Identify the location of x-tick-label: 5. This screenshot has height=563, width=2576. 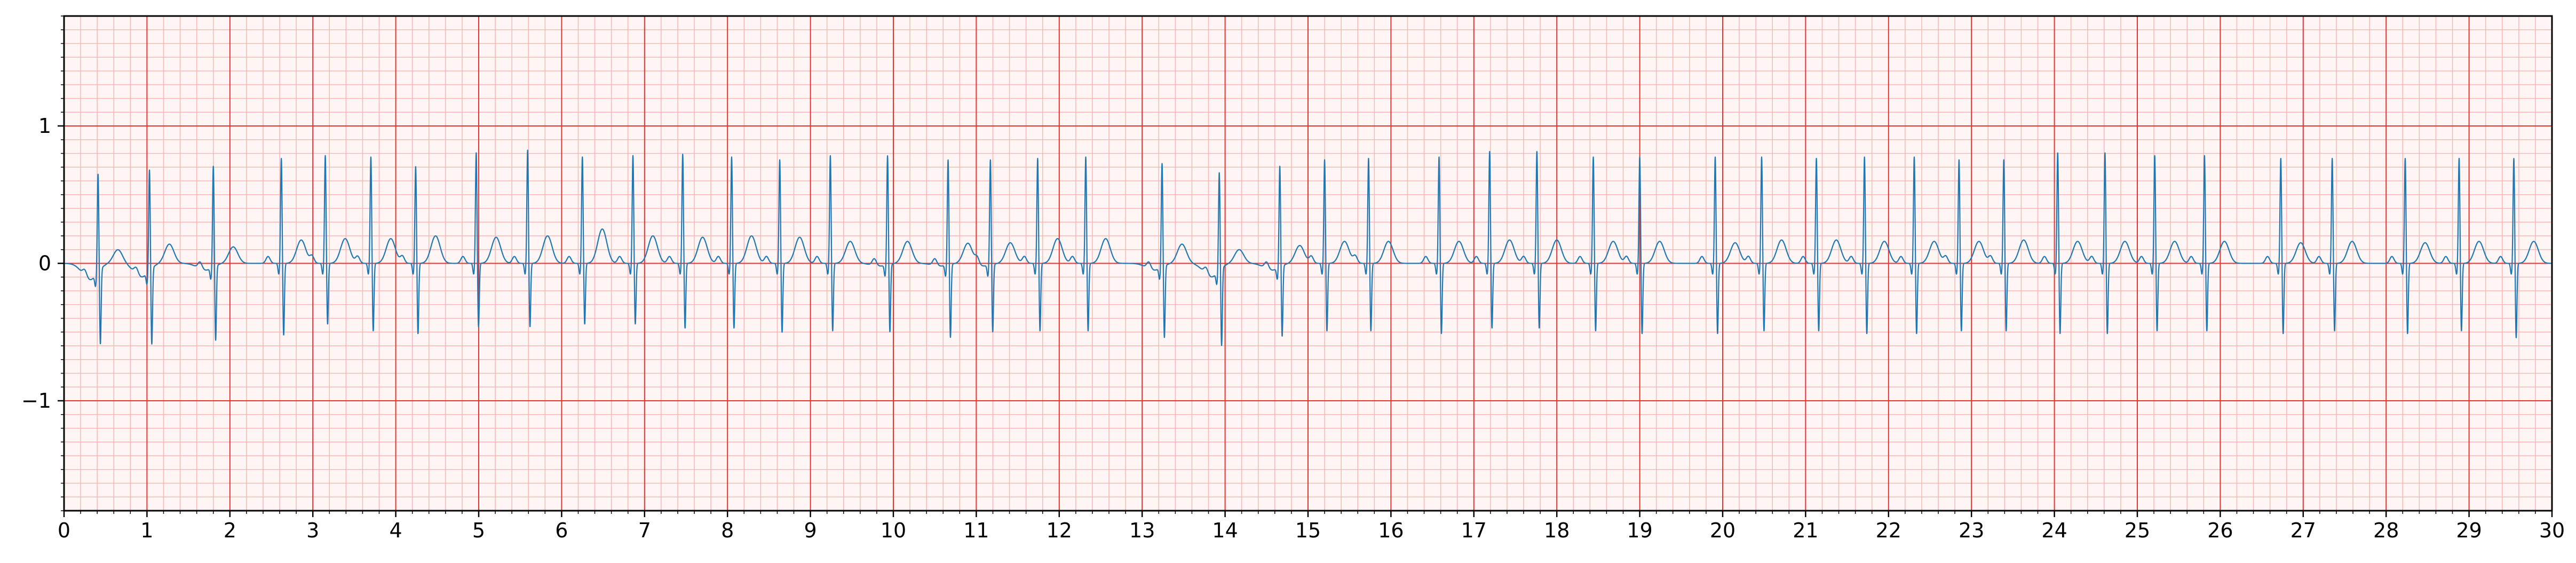
(478, 530).